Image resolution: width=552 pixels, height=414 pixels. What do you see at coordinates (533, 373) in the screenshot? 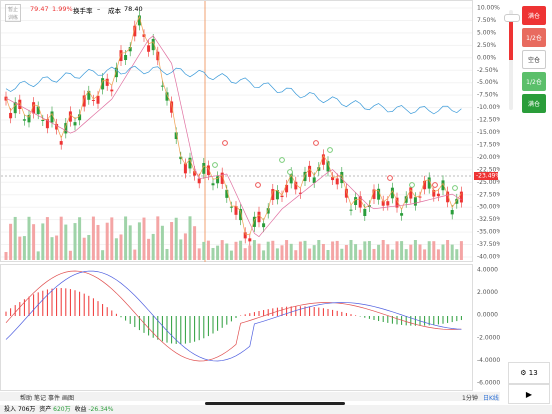
I see `speed-value: 13` at bounding box center [533, 373].